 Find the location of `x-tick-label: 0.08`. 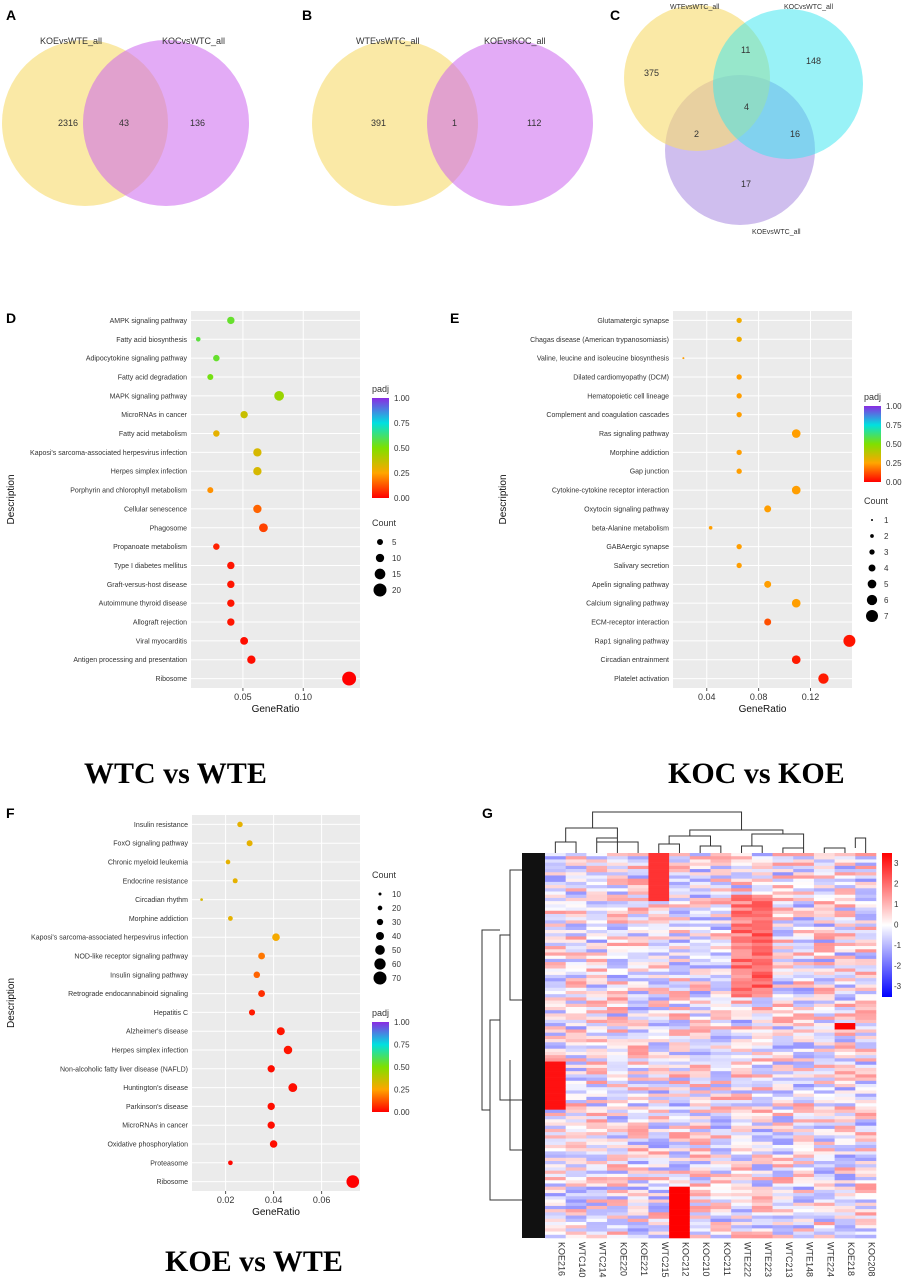

x-tick-label: 0.08 is located at coordinates (759, 697).